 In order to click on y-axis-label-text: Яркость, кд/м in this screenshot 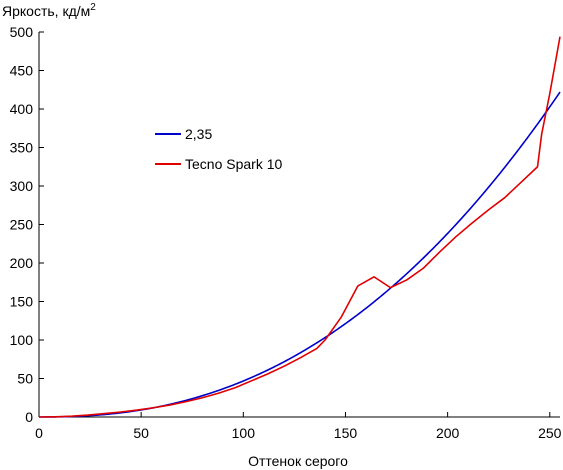, I will do `click(46, 11)`.